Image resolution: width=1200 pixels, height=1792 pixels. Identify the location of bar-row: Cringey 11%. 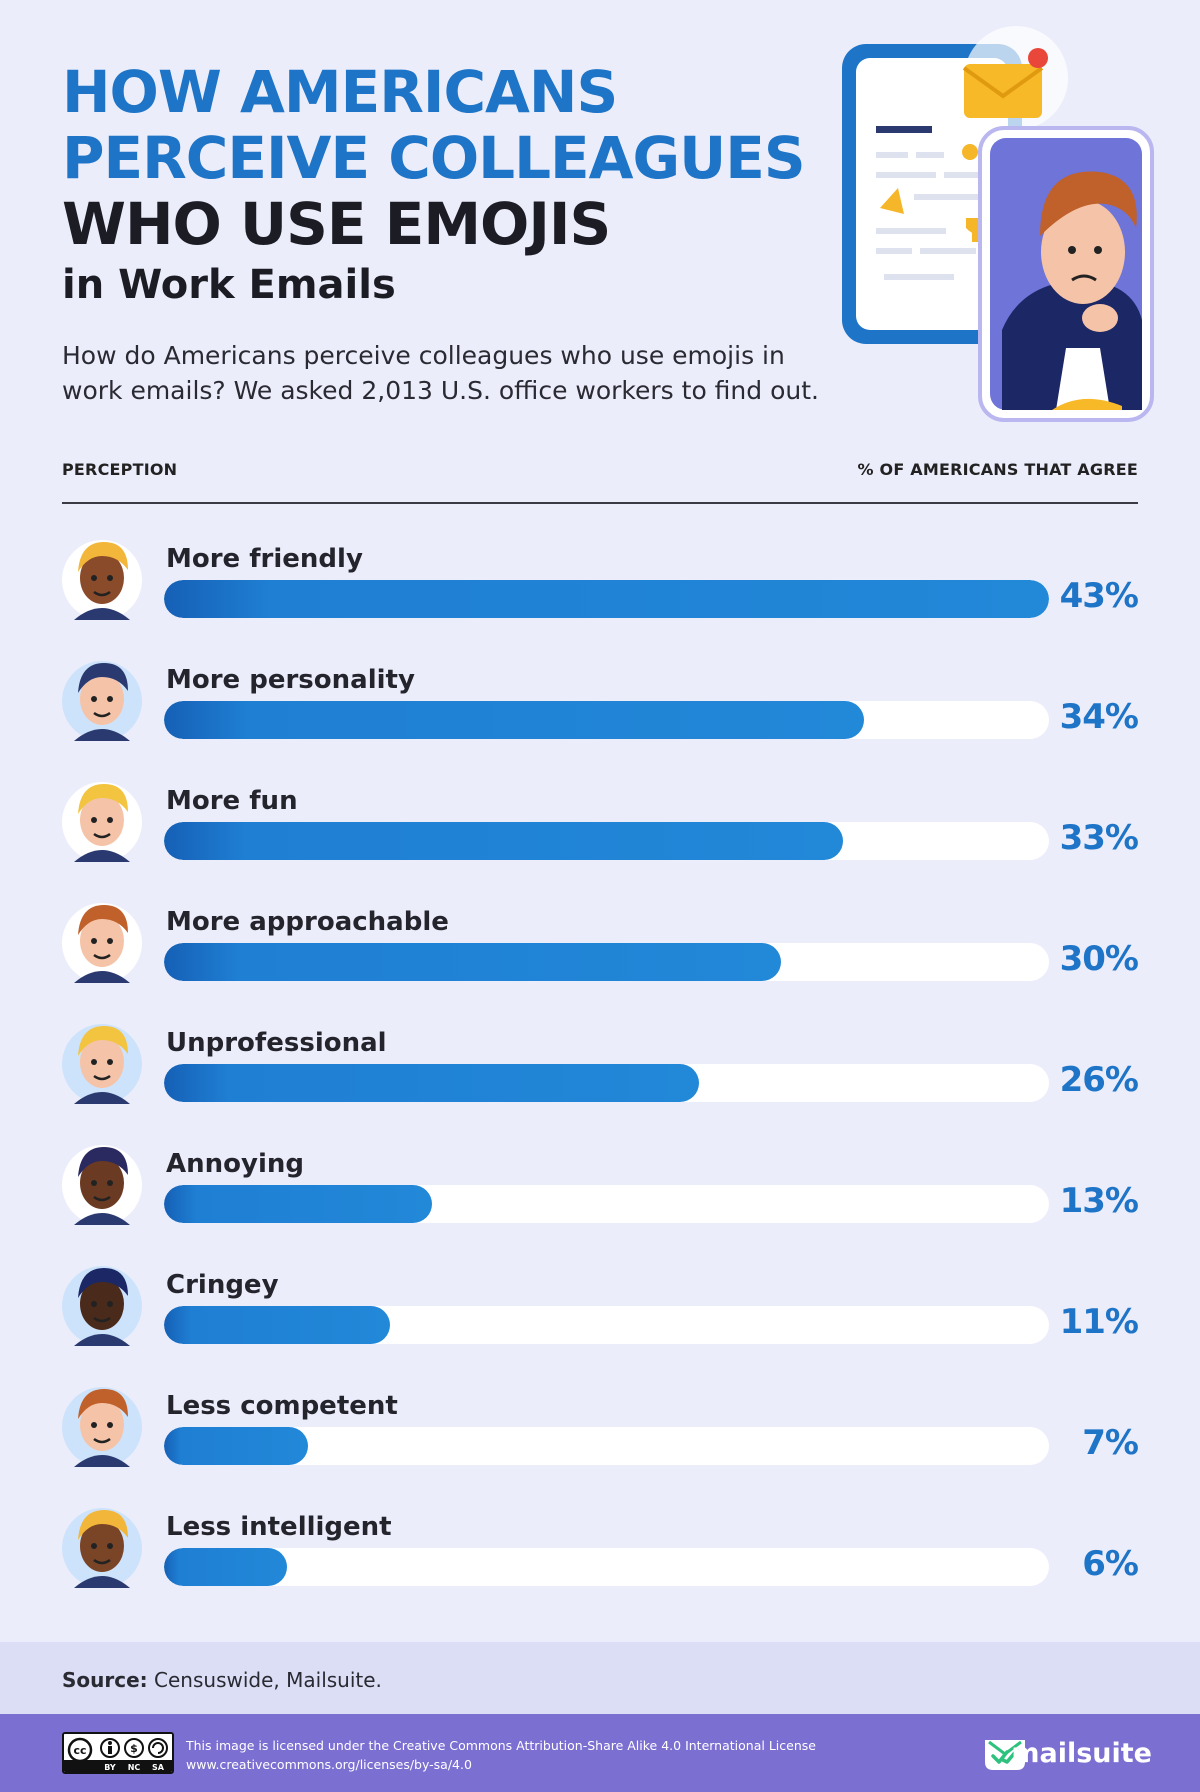
(600, 1316).